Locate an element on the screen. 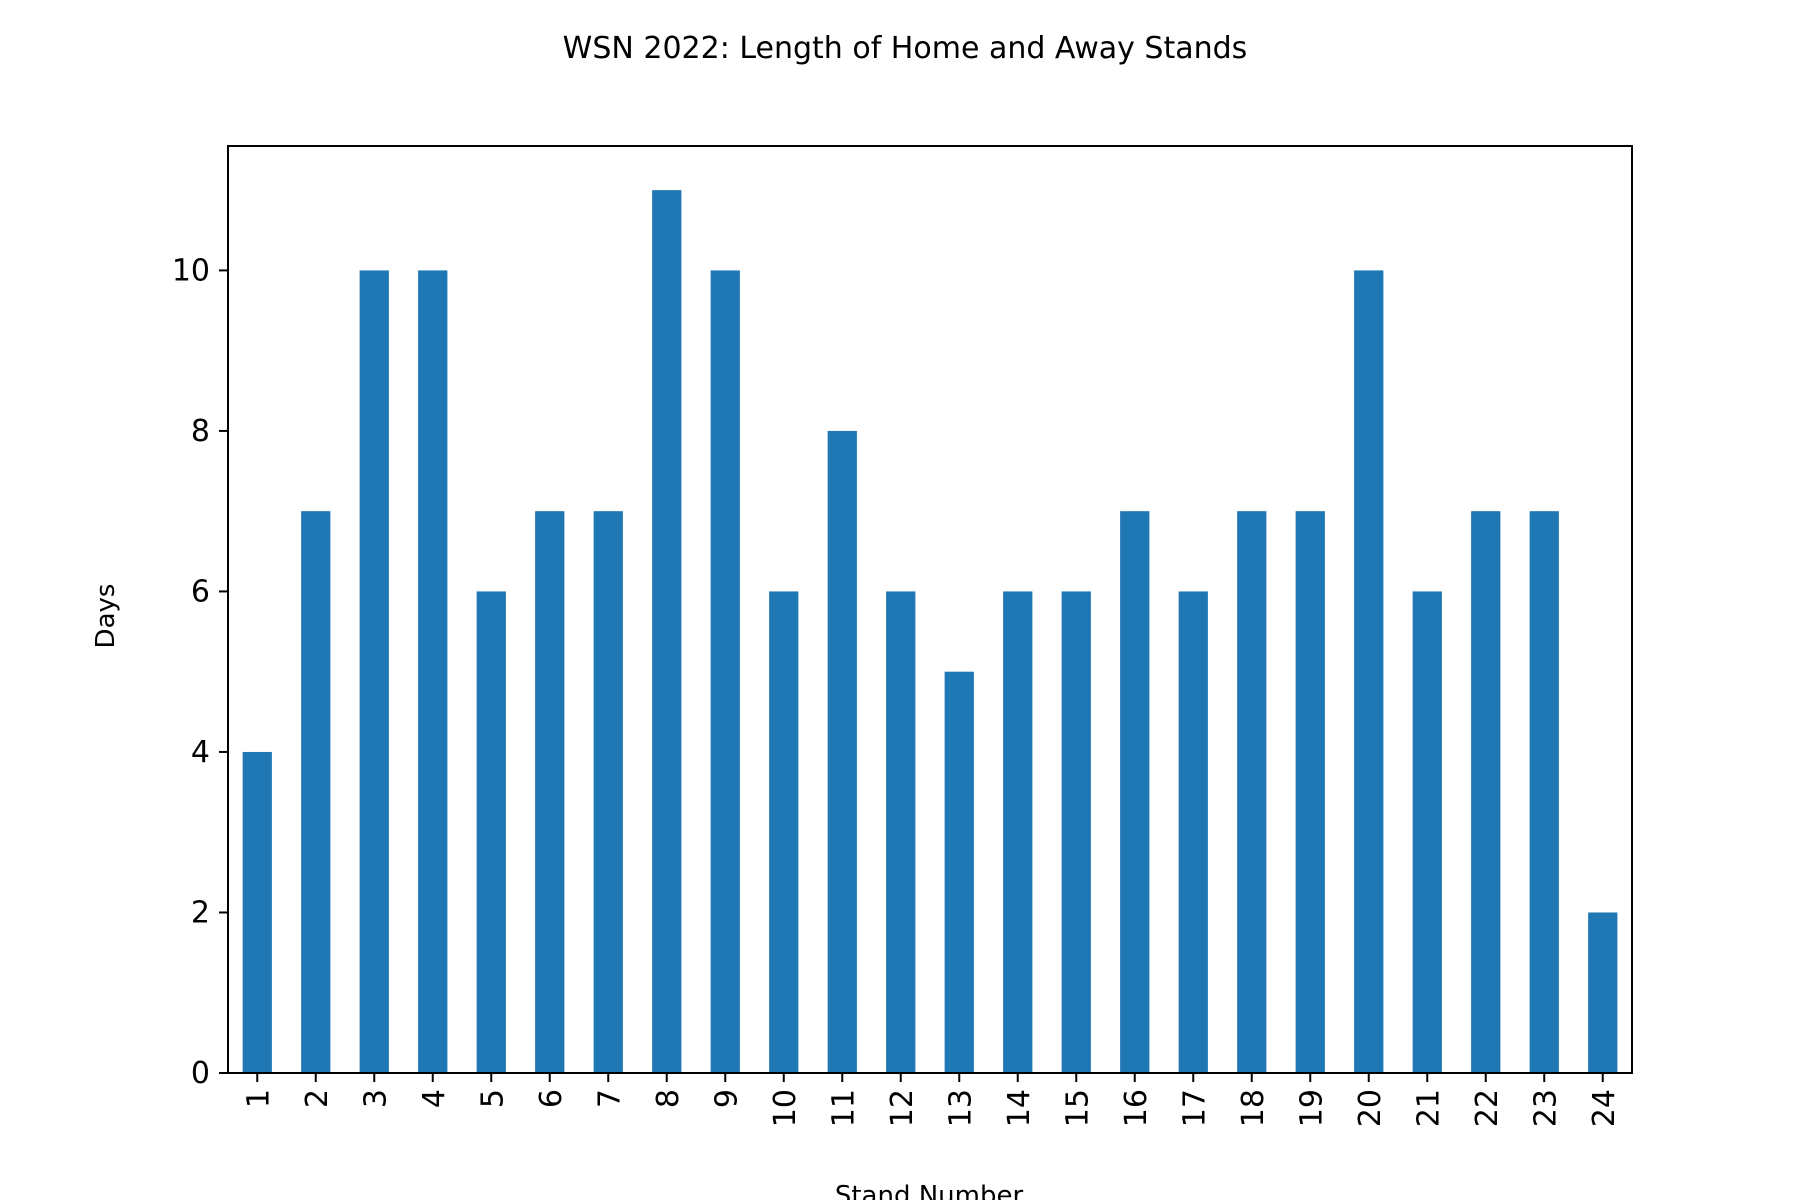 The image size is (1800, 1204). x-tick-label-24: 24 is located at coordinates (1604, 1108).